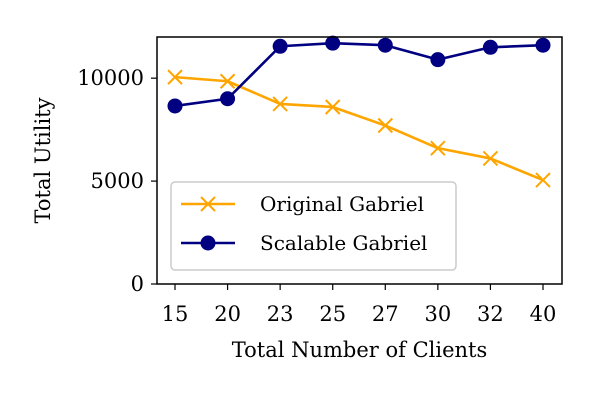  Describe the element at coordinates (43, 160) in the screenshot. I see `y-axis-title: Total Utility` at that location.